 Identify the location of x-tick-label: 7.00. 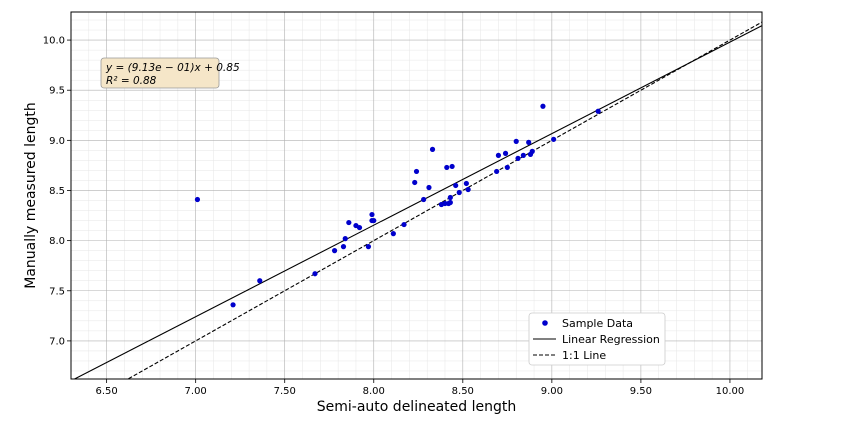
(196, 391).